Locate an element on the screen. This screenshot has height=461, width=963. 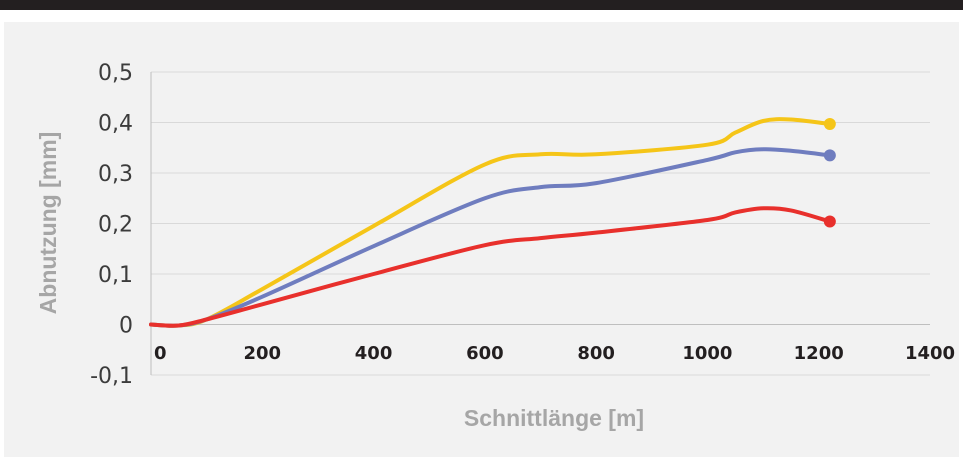
y-tick-label: 0,3 is located at coordinates (115, 174).